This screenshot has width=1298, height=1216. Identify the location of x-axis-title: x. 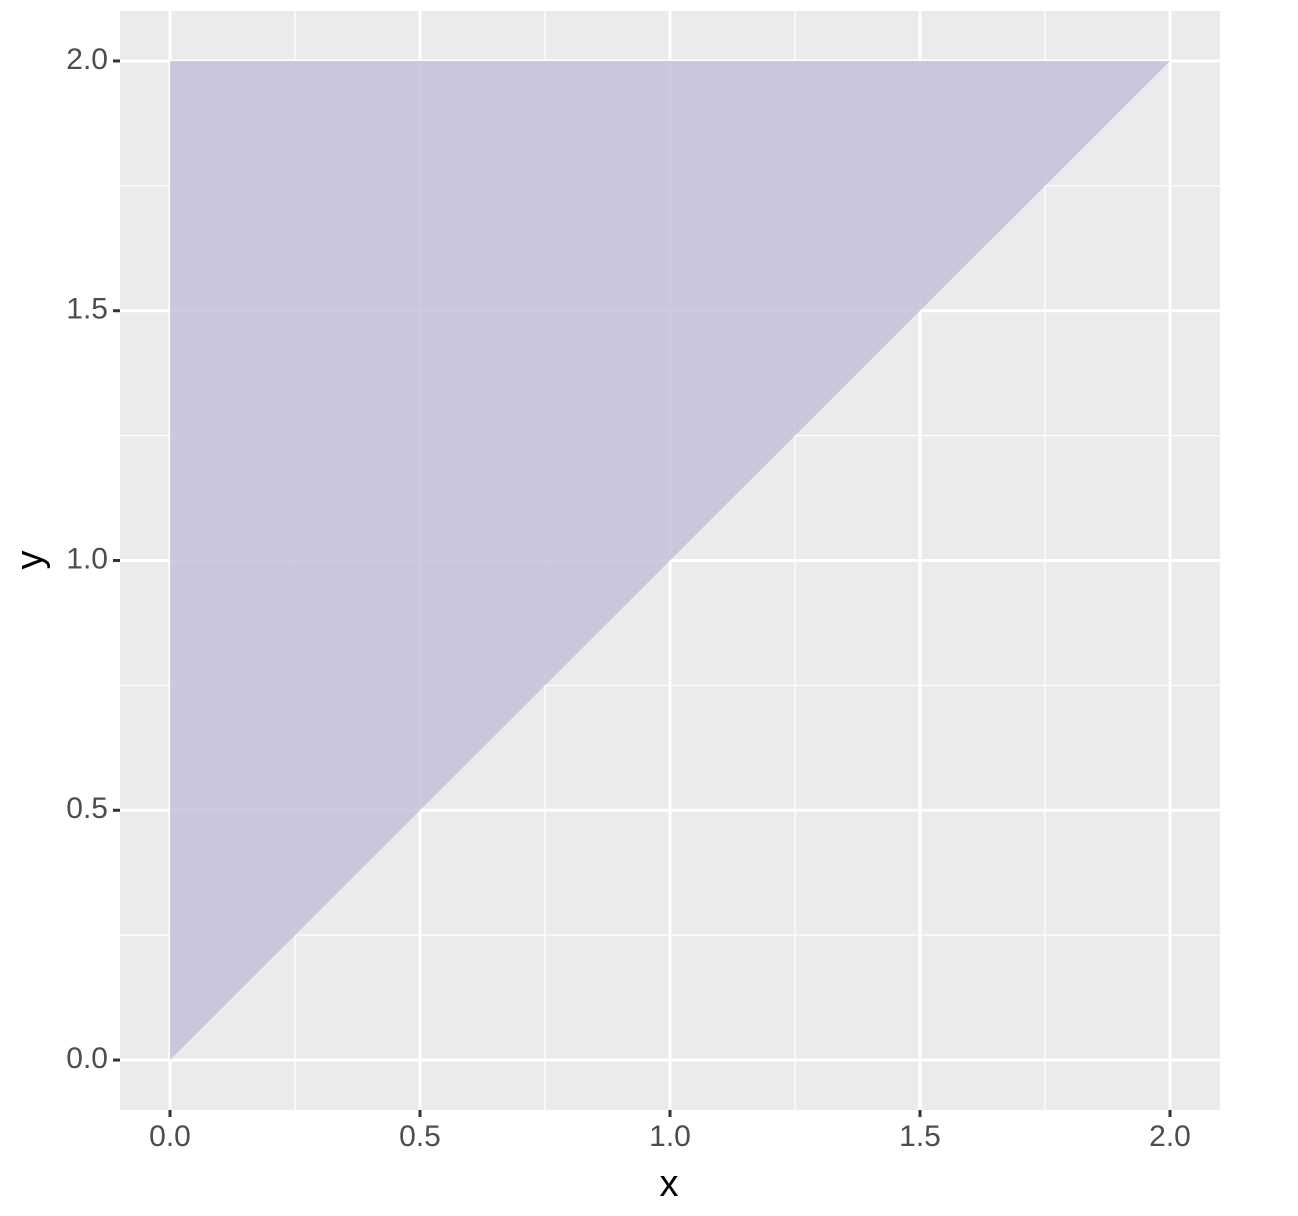
(669, 1184).